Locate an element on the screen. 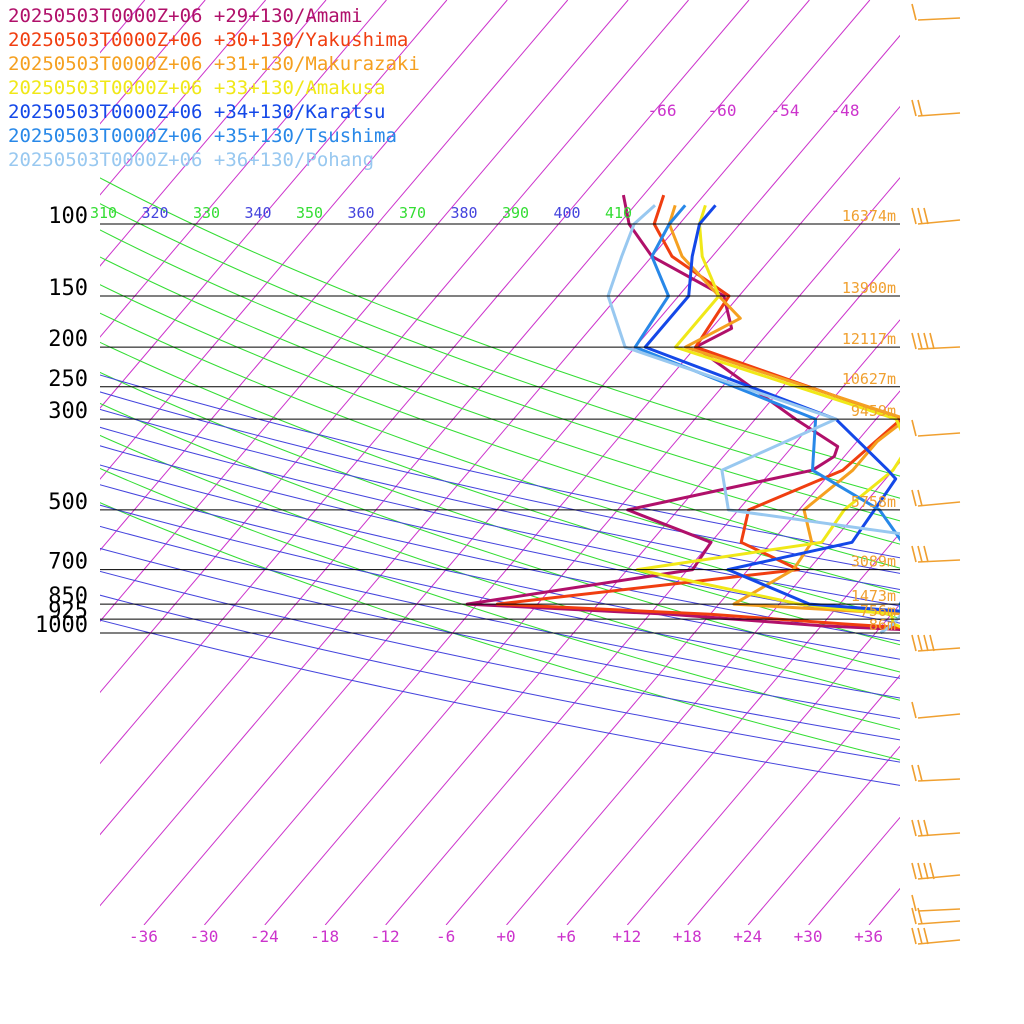 The width and height of the screenshot is (1024, 1024). theta-label: 320 is located at coordinates (155, 213).